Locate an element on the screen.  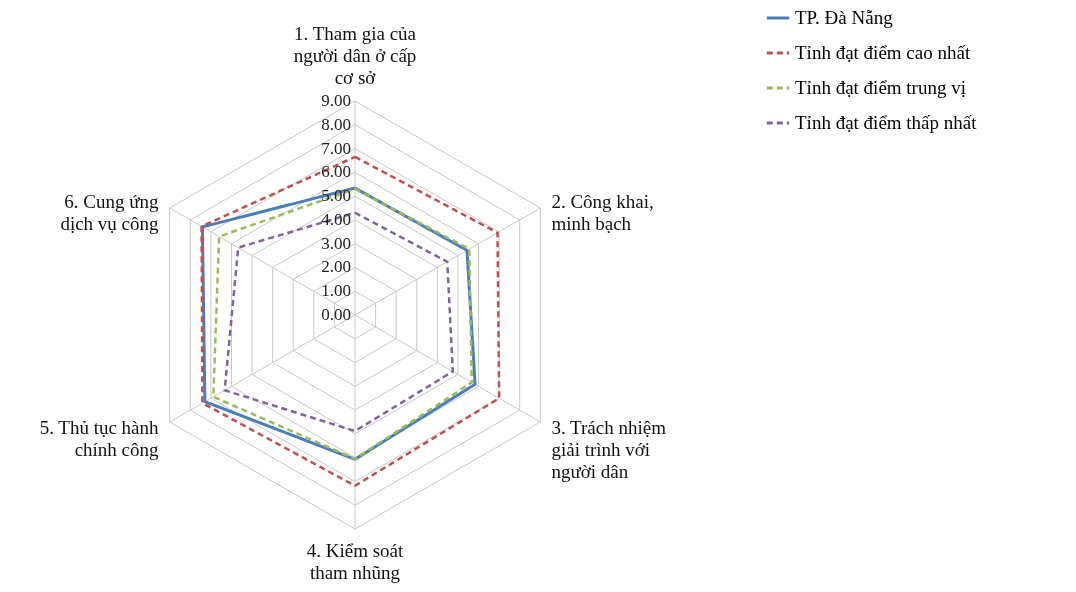
spoke-label: 2. Công khai, minh bạch is located at coordinates (602, 212).